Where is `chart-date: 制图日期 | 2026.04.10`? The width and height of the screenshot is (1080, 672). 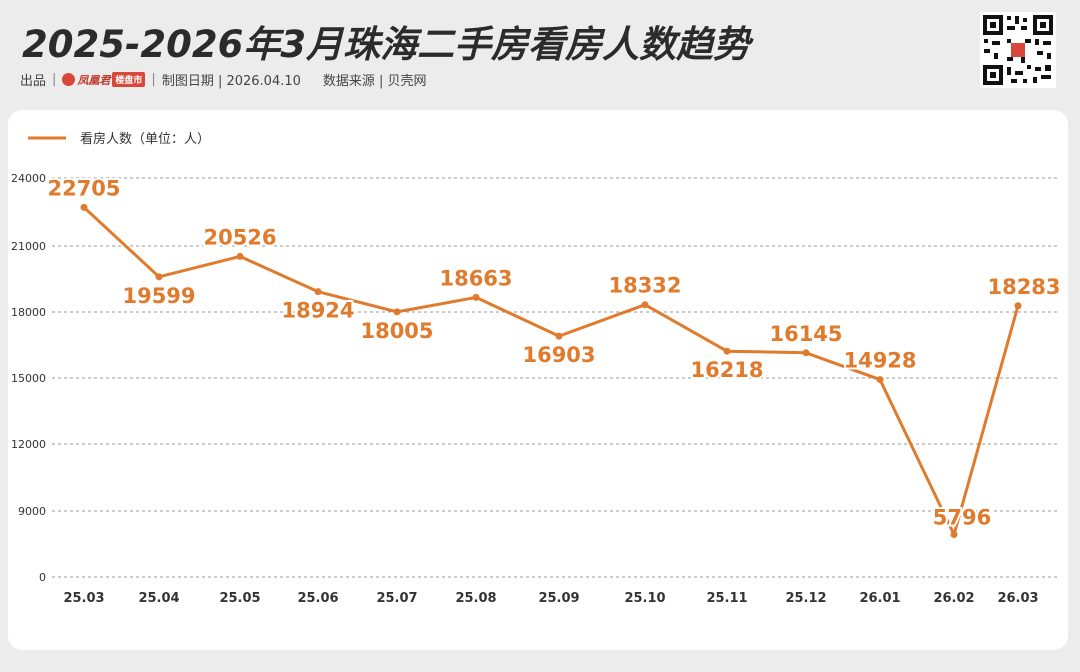
chart-date: 制图日期 | 2026.04.10 is located at coordinates (231, 81).